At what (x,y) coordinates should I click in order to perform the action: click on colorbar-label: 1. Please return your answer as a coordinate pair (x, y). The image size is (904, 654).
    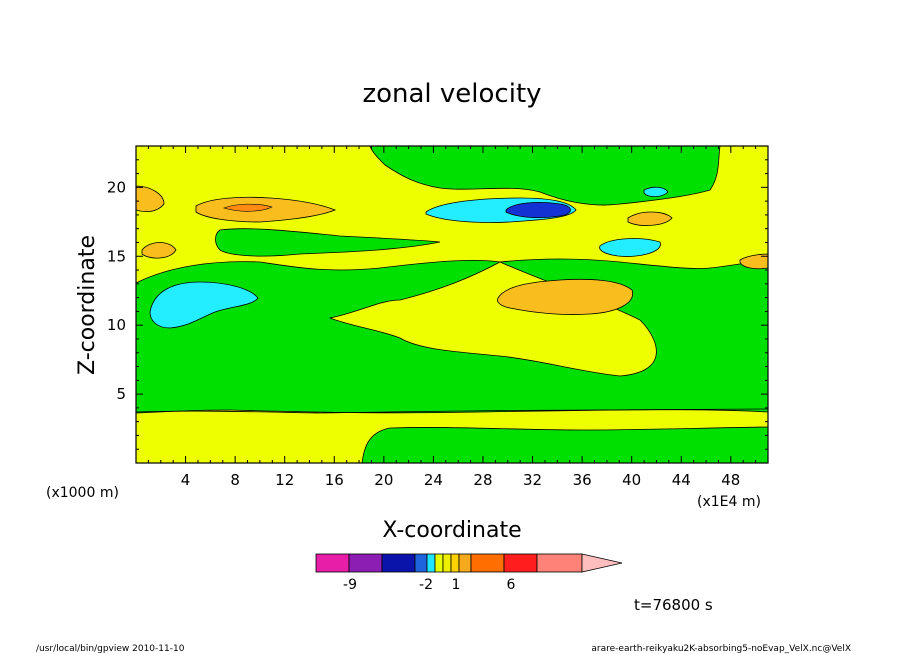
    Looking at the image, I should click on (456, 585).